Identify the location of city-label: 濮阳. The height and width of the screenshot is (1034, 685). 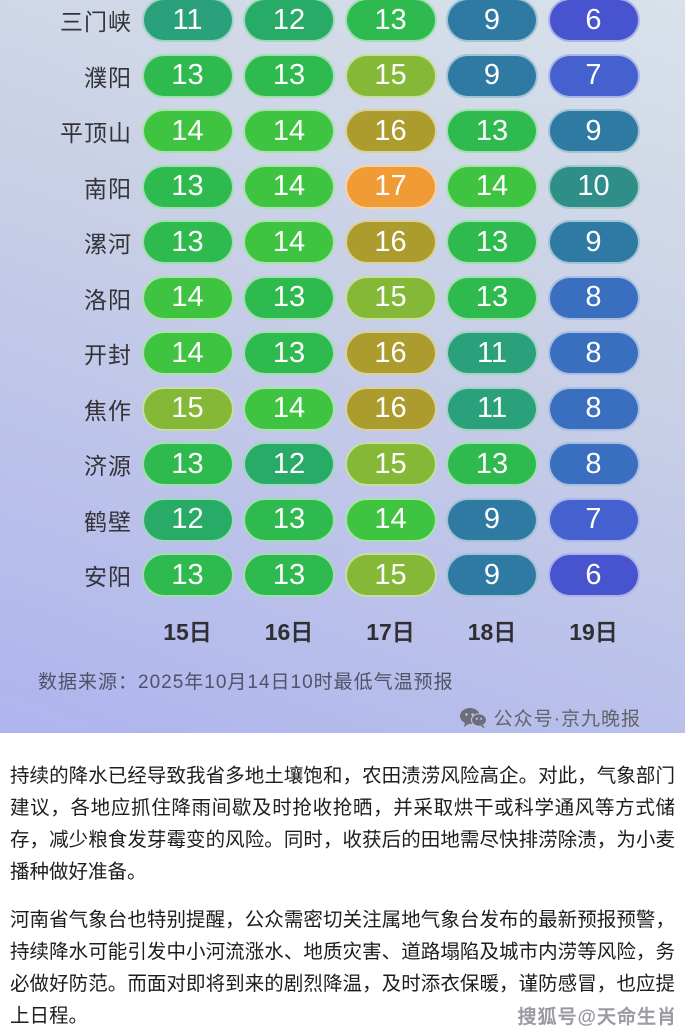
(108, 77).